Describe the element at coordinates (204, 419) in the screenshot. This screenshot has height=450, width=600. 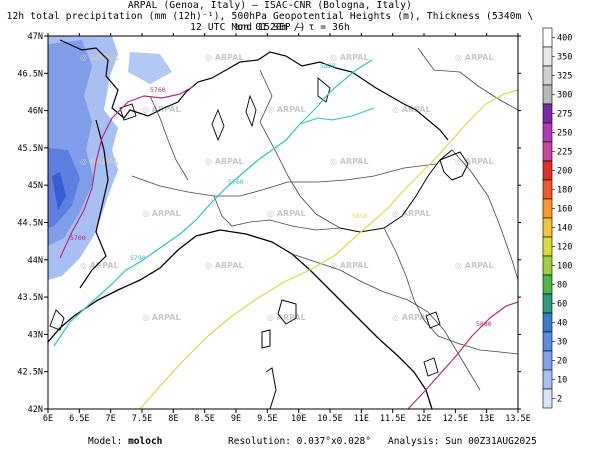
I see `lon-tick-label: 8.5E` at that location.